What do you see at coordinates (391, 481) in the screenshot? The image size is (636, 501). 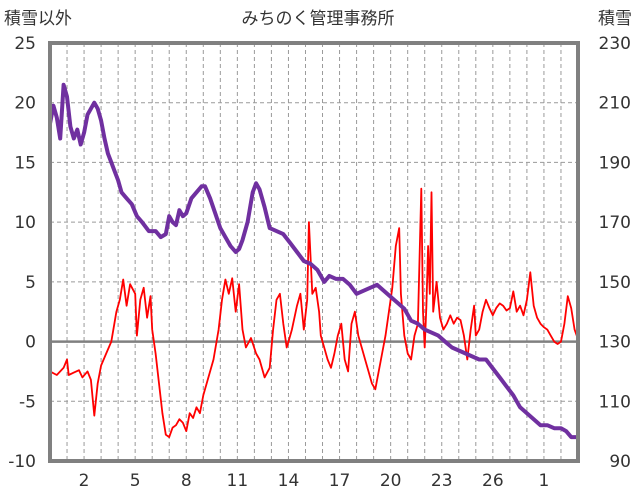 I see `x-tick-label: 20` at bounding box center [391, 481].